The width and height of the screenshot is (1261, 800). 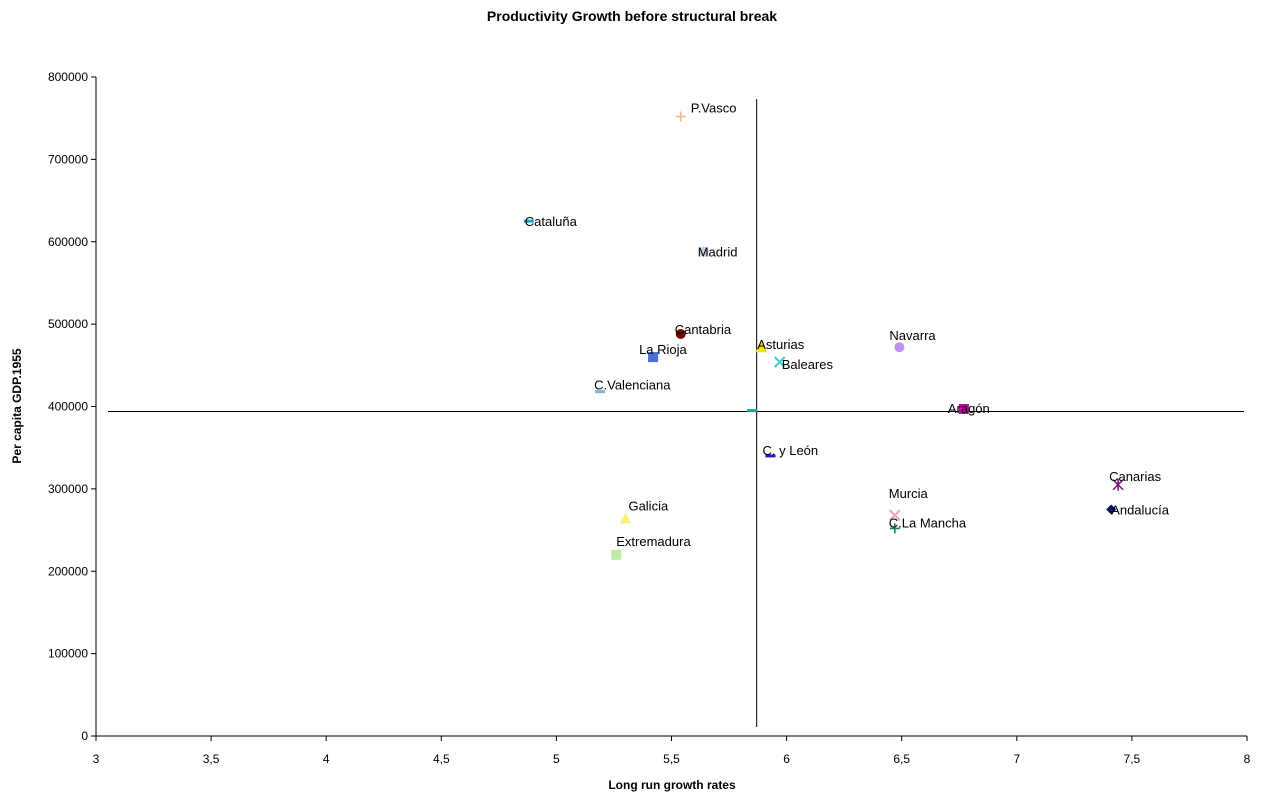 I want to click on x-axis-ticks: 3 3,5 4 4,5 5 5,5 6 6,5 7 7,5 8, so click(x=672, y=751).